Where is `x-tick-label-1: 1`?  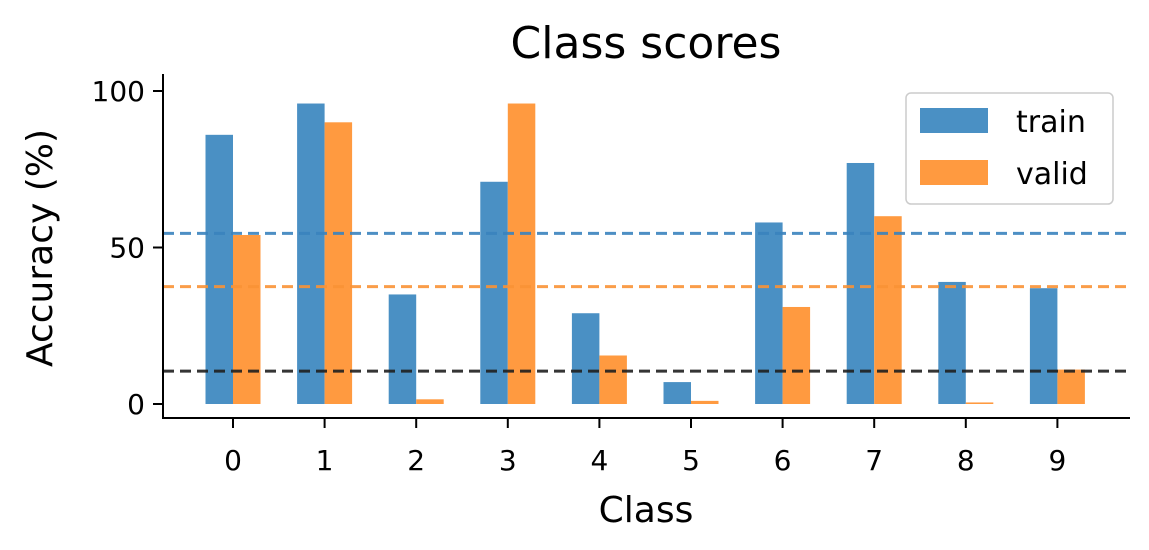
x-tick-label-1: 1 is located at coordinates (325, 460).